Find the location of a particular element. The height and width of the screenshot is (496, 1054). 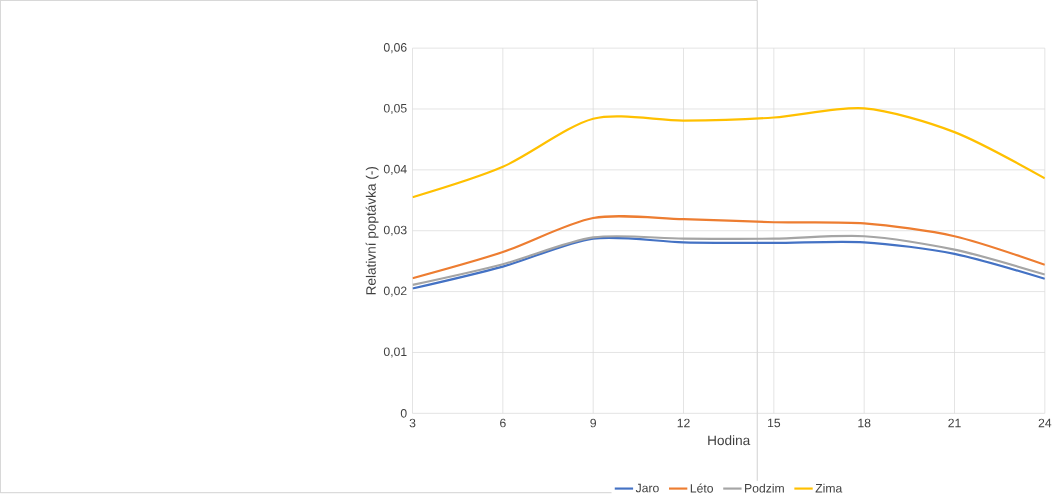

legend-label: Zima is located at coordinates (829, 488).